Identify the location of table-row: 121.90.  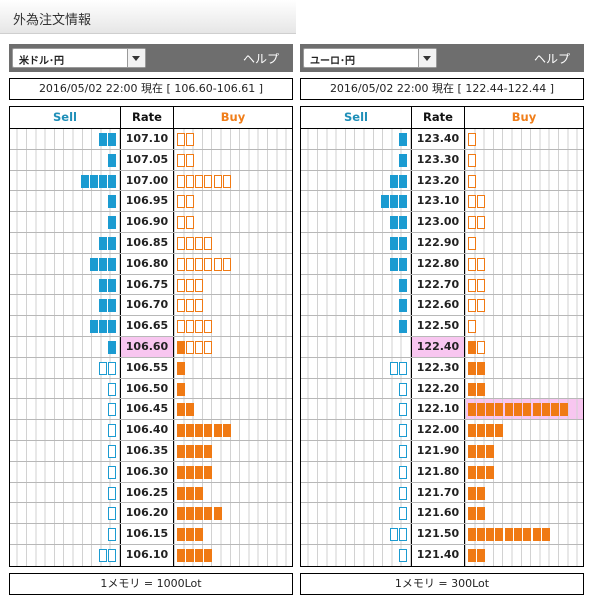
(442, 451).